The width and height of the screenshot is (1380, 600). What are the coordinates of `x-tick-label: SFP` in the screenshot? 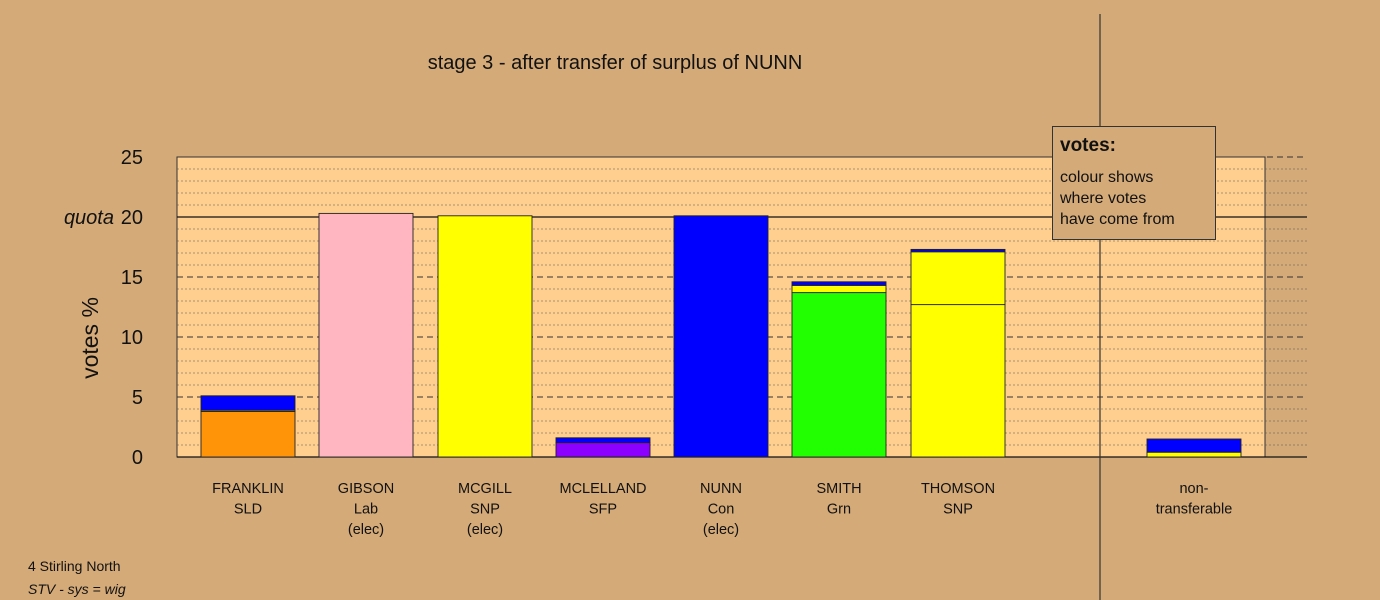 It's located at (603, 510).